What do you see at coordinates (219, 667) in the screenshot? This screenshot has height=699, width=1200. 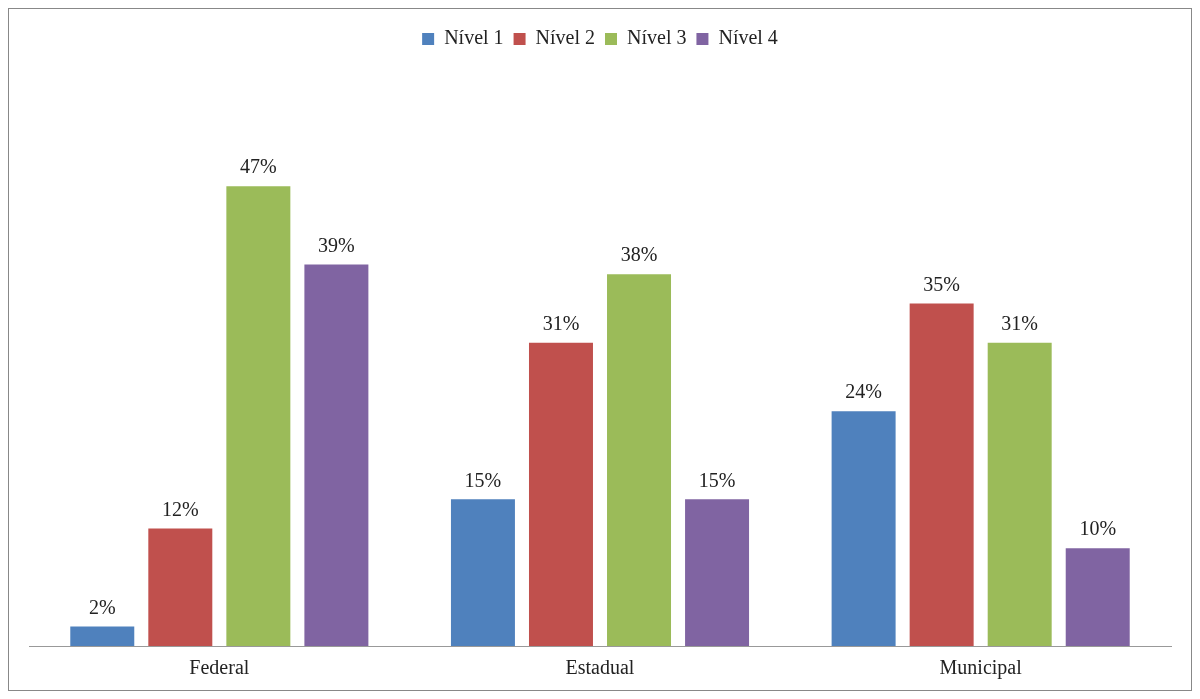 I see `x-tick-label: Federal` at bounding box center [219, 667].